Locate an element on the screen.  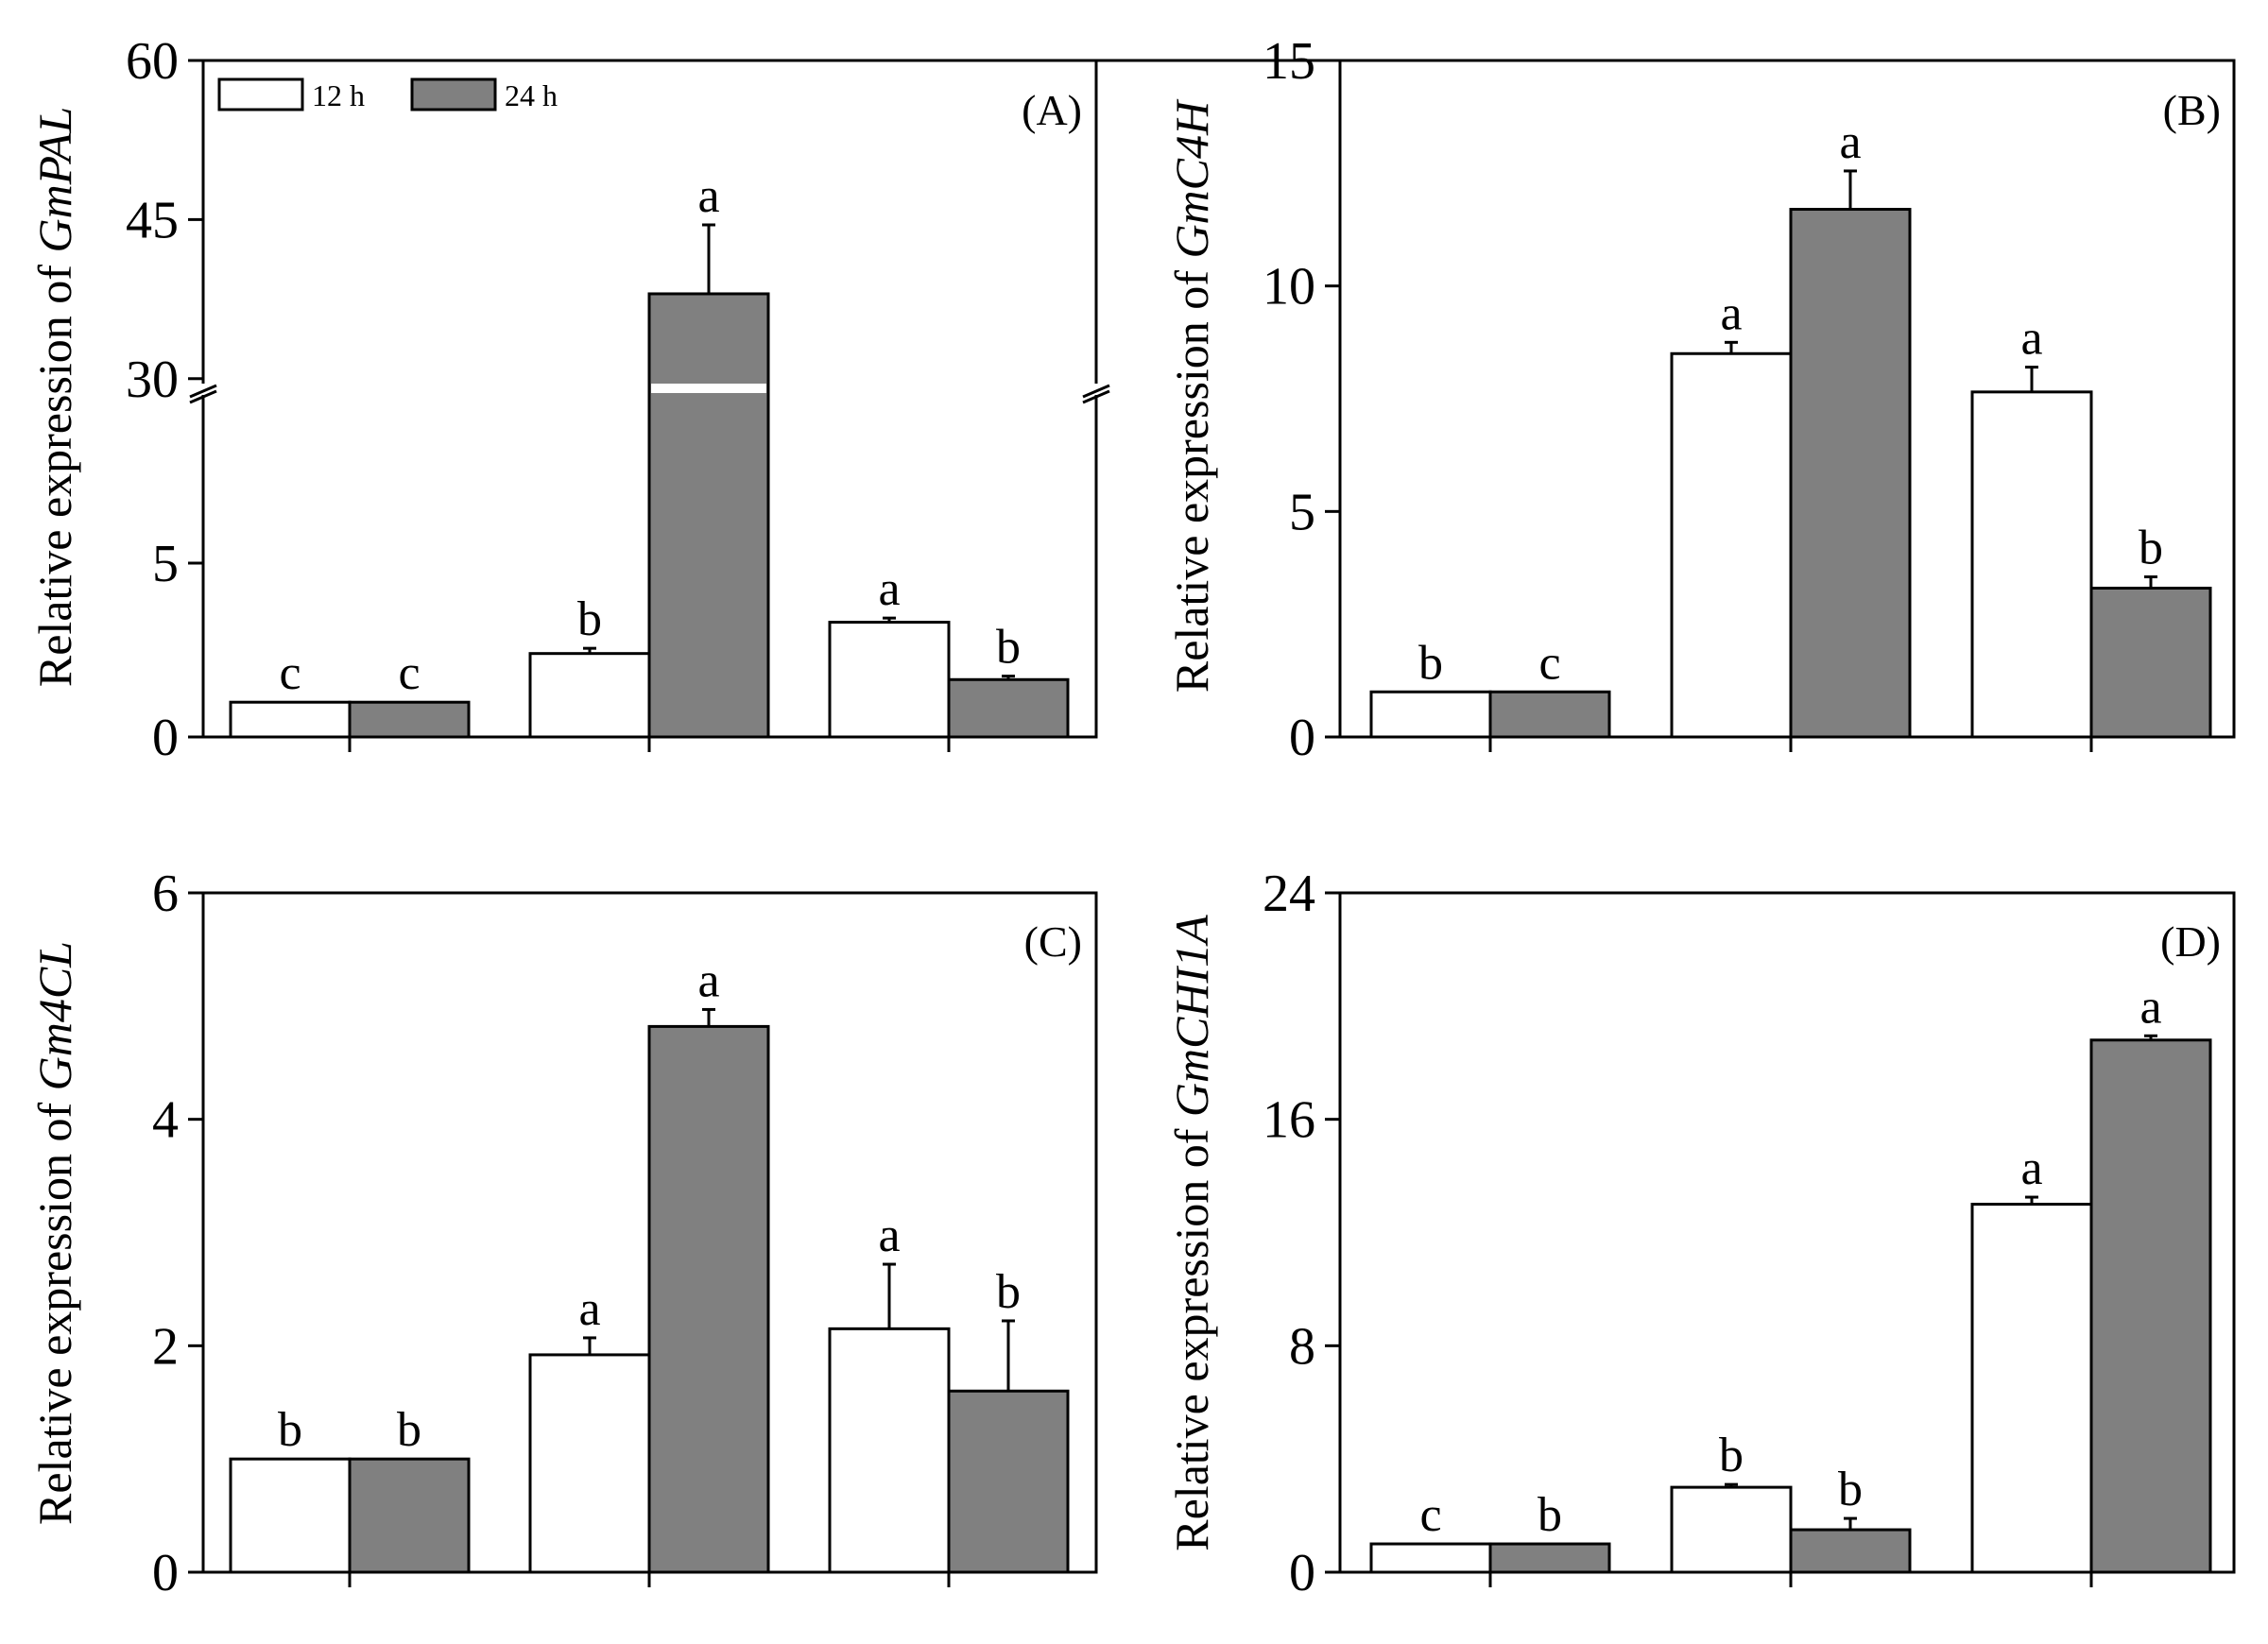
panel-c-label: (C) is located at coordinates (1053, 941).